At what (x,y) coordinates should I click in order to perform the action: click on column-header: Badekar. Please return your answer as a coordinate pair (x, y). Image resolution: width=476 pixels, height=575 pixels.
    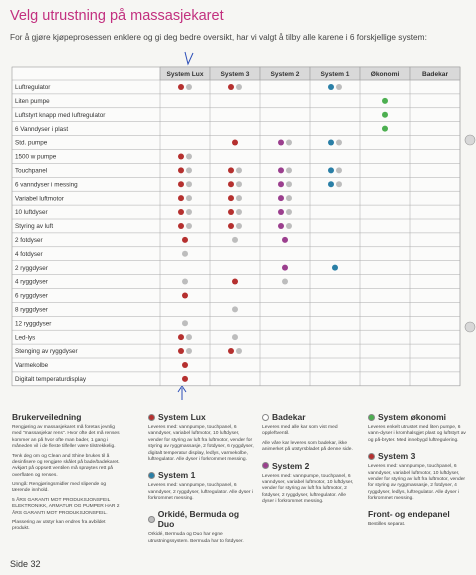
    Looking at the image, I should click on (435, 74).